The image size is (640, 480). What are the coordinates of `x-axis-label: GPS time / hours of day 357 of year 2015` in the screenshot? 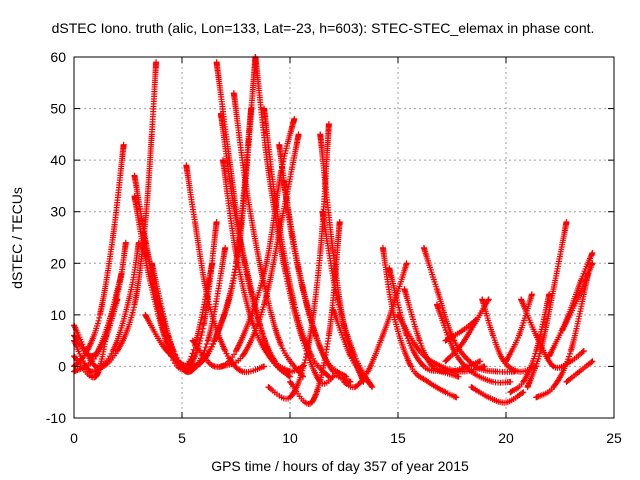 It's located at (340, 466).